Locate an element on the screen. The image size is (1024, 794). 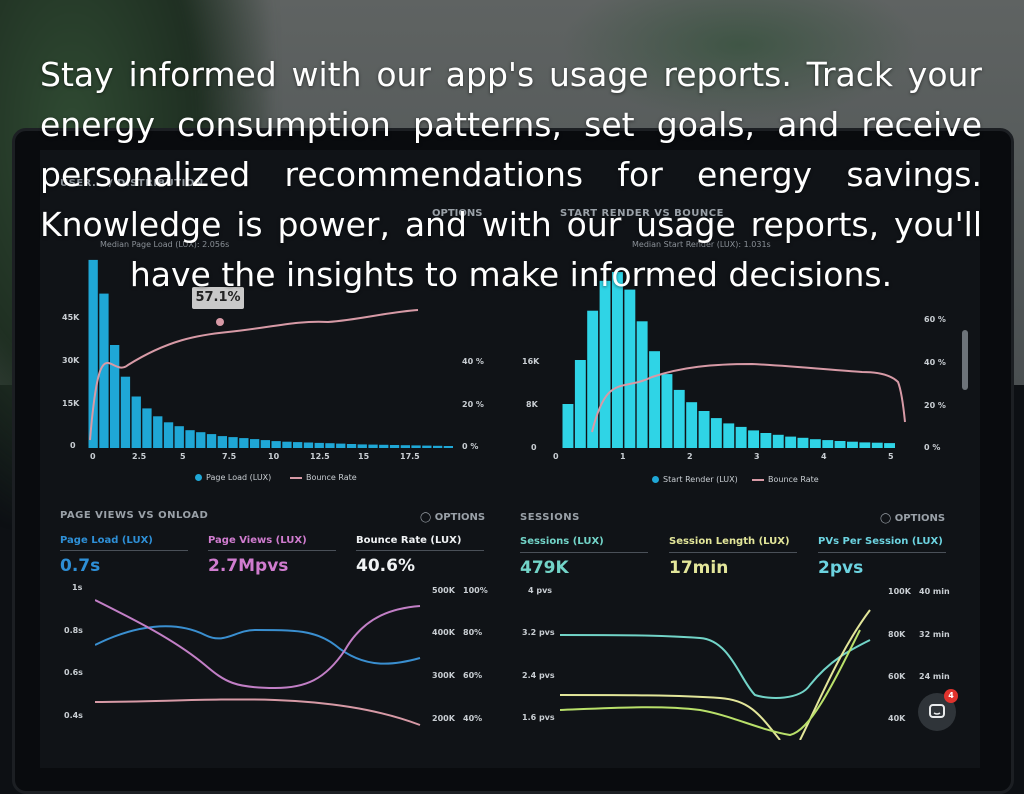
y-tick-right: 60 % is located at coordinates (935, 319).